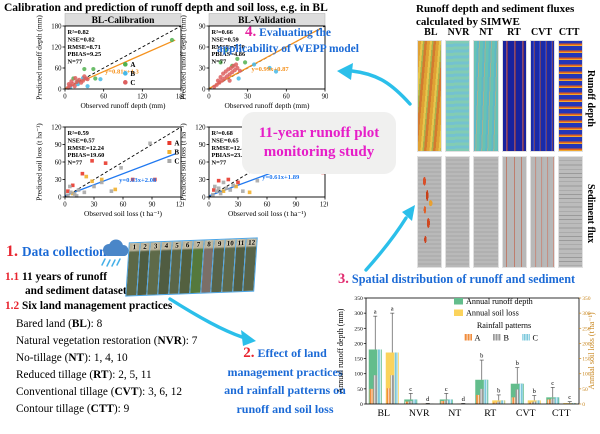  What do you see at coordinates (78, 133) in the screenshot?
I see `stat-line: R²=0.59` at bounding box center [78, 133].